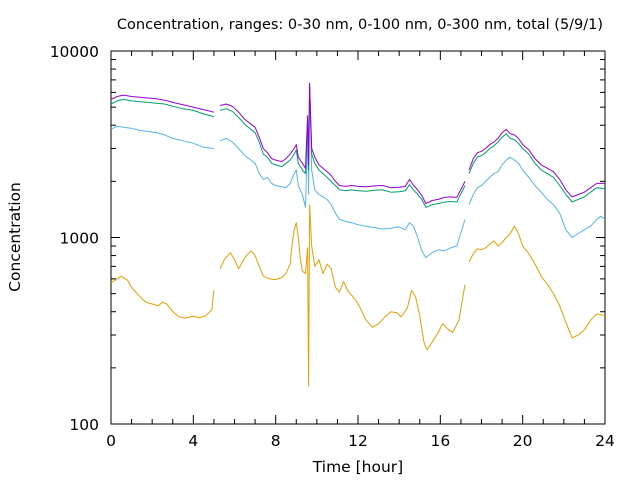 This screenshot has height=480, width=640. Describe the element at coordinates (111, 441) in the screenshot. I see `x-tick-label: 0` at that location.